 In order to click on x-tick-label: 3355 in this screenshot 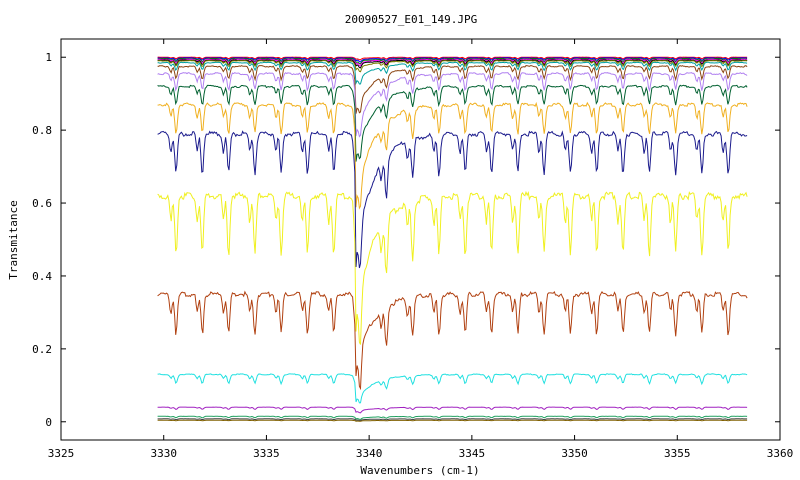, I will do `click(677, 453)`.